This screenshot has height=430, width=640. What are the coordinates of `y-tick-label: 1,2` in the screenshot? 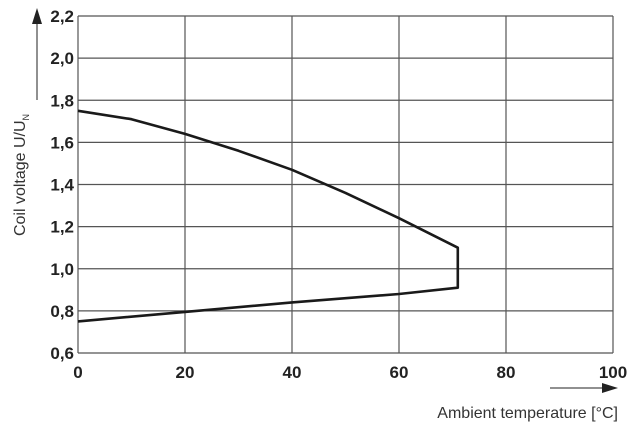 It's located at (62, 227).